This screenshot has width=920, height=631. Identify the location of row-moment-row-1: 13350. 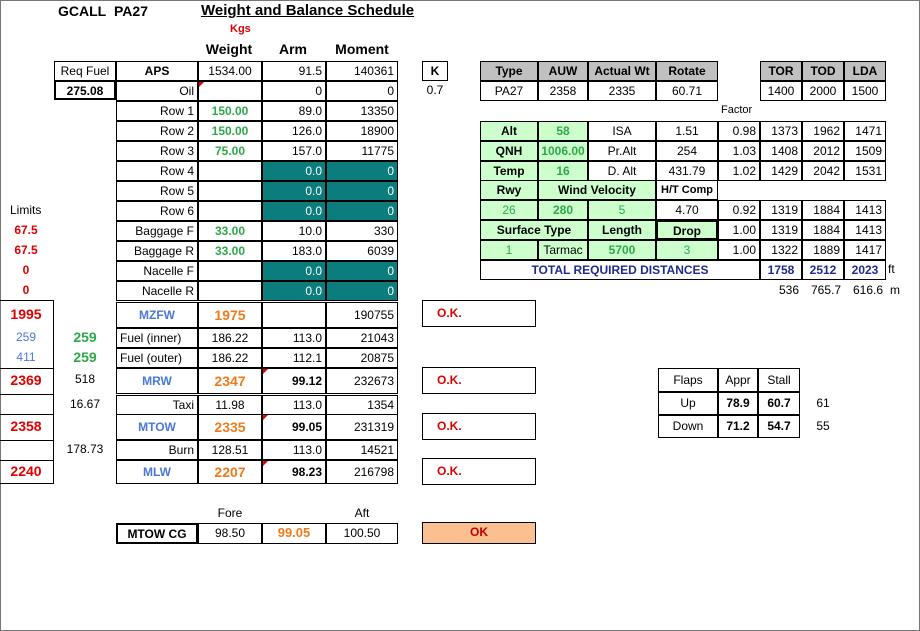
(362, 111).